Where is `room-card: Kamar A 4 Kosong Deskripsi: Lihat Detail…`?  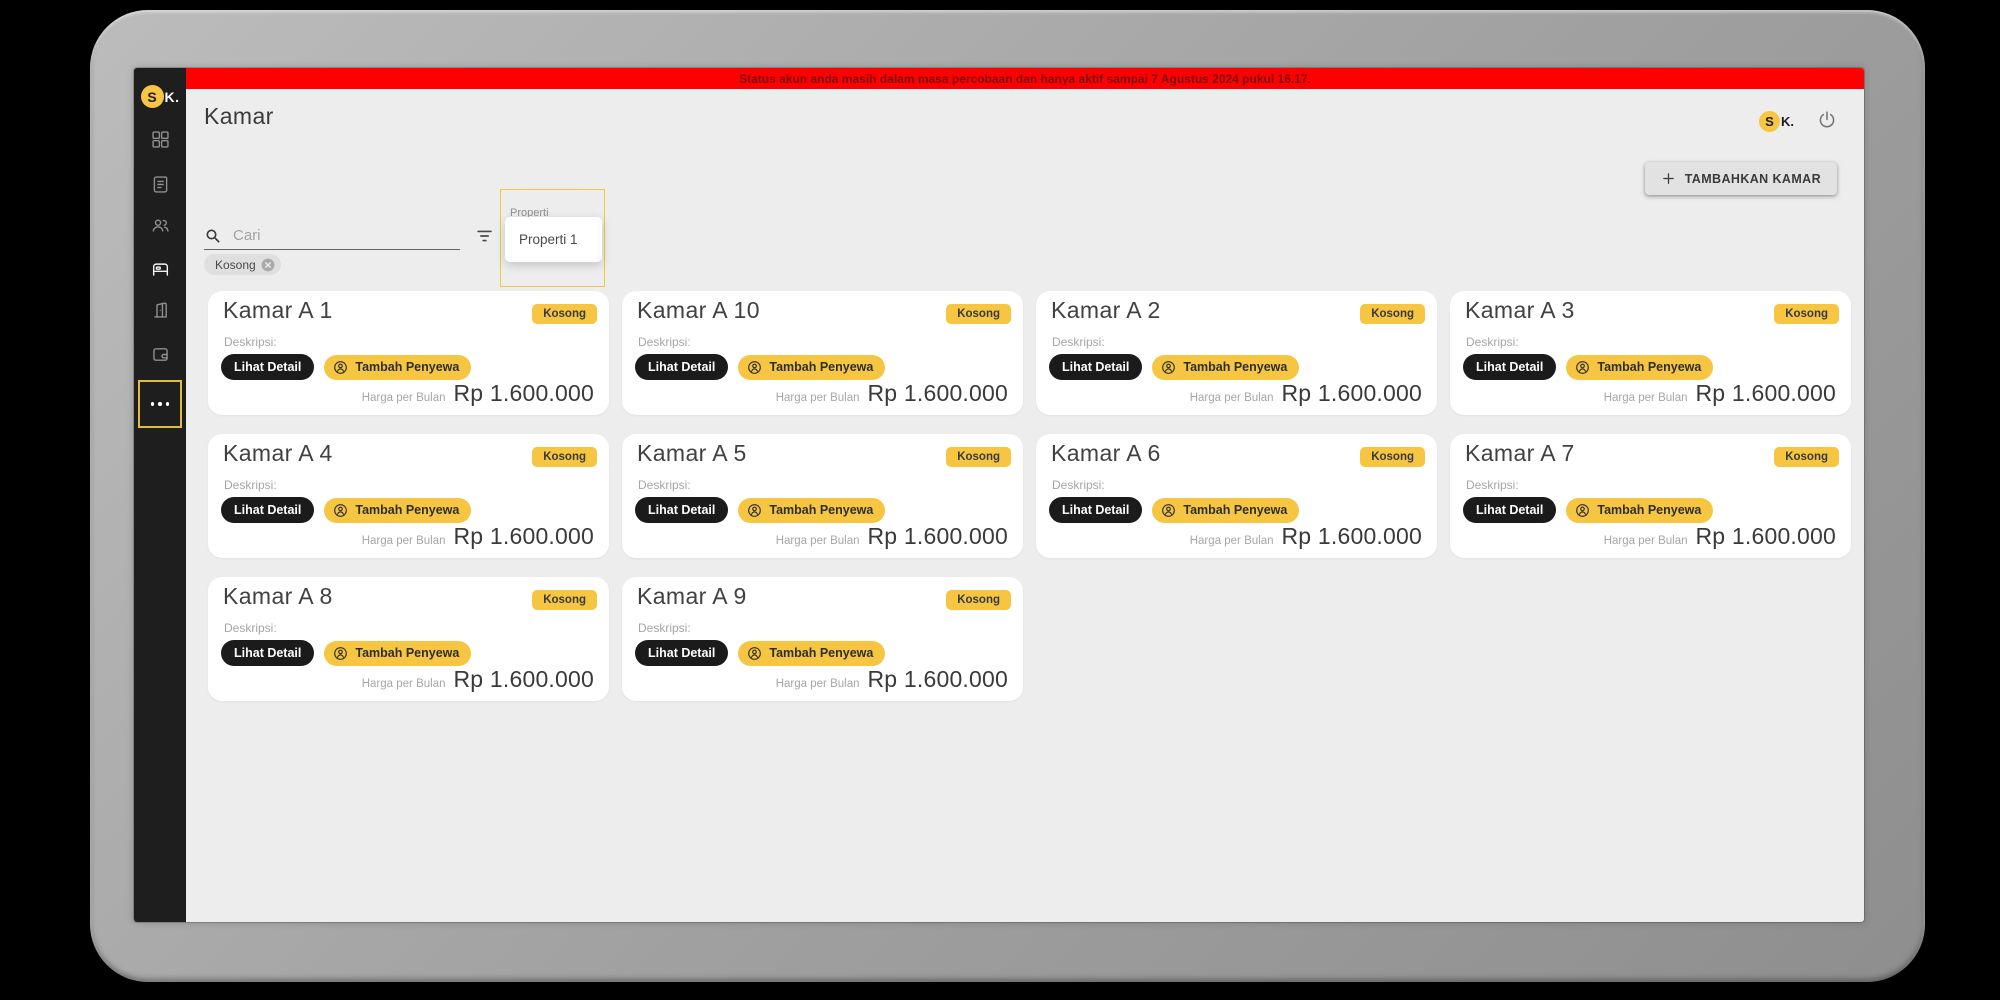 room-card: Kamar A 4 Kosong Deskripsi: Lihat Detail… is located at coordinates (408, 496).